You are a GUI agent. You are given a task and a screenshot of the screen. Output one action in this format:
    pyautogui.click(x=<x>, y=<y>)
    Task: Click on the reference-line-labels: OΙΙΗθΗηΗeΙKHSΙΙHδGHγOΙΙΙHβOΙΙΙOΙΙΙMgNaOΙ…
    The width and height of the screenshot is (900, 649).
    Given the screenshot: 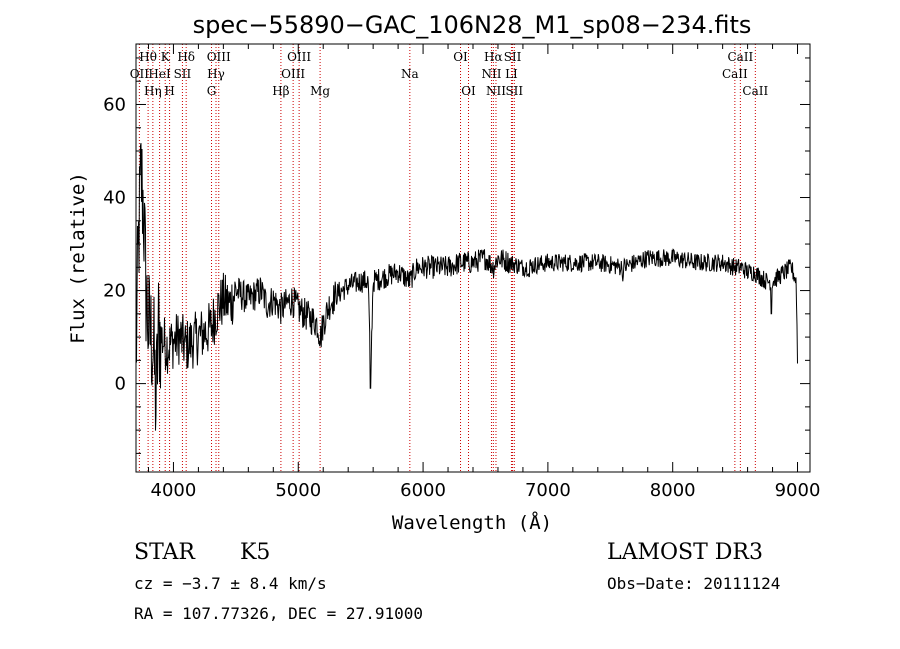 What is the action you would take?
    pyautogui.click(x=449, y=74)
    